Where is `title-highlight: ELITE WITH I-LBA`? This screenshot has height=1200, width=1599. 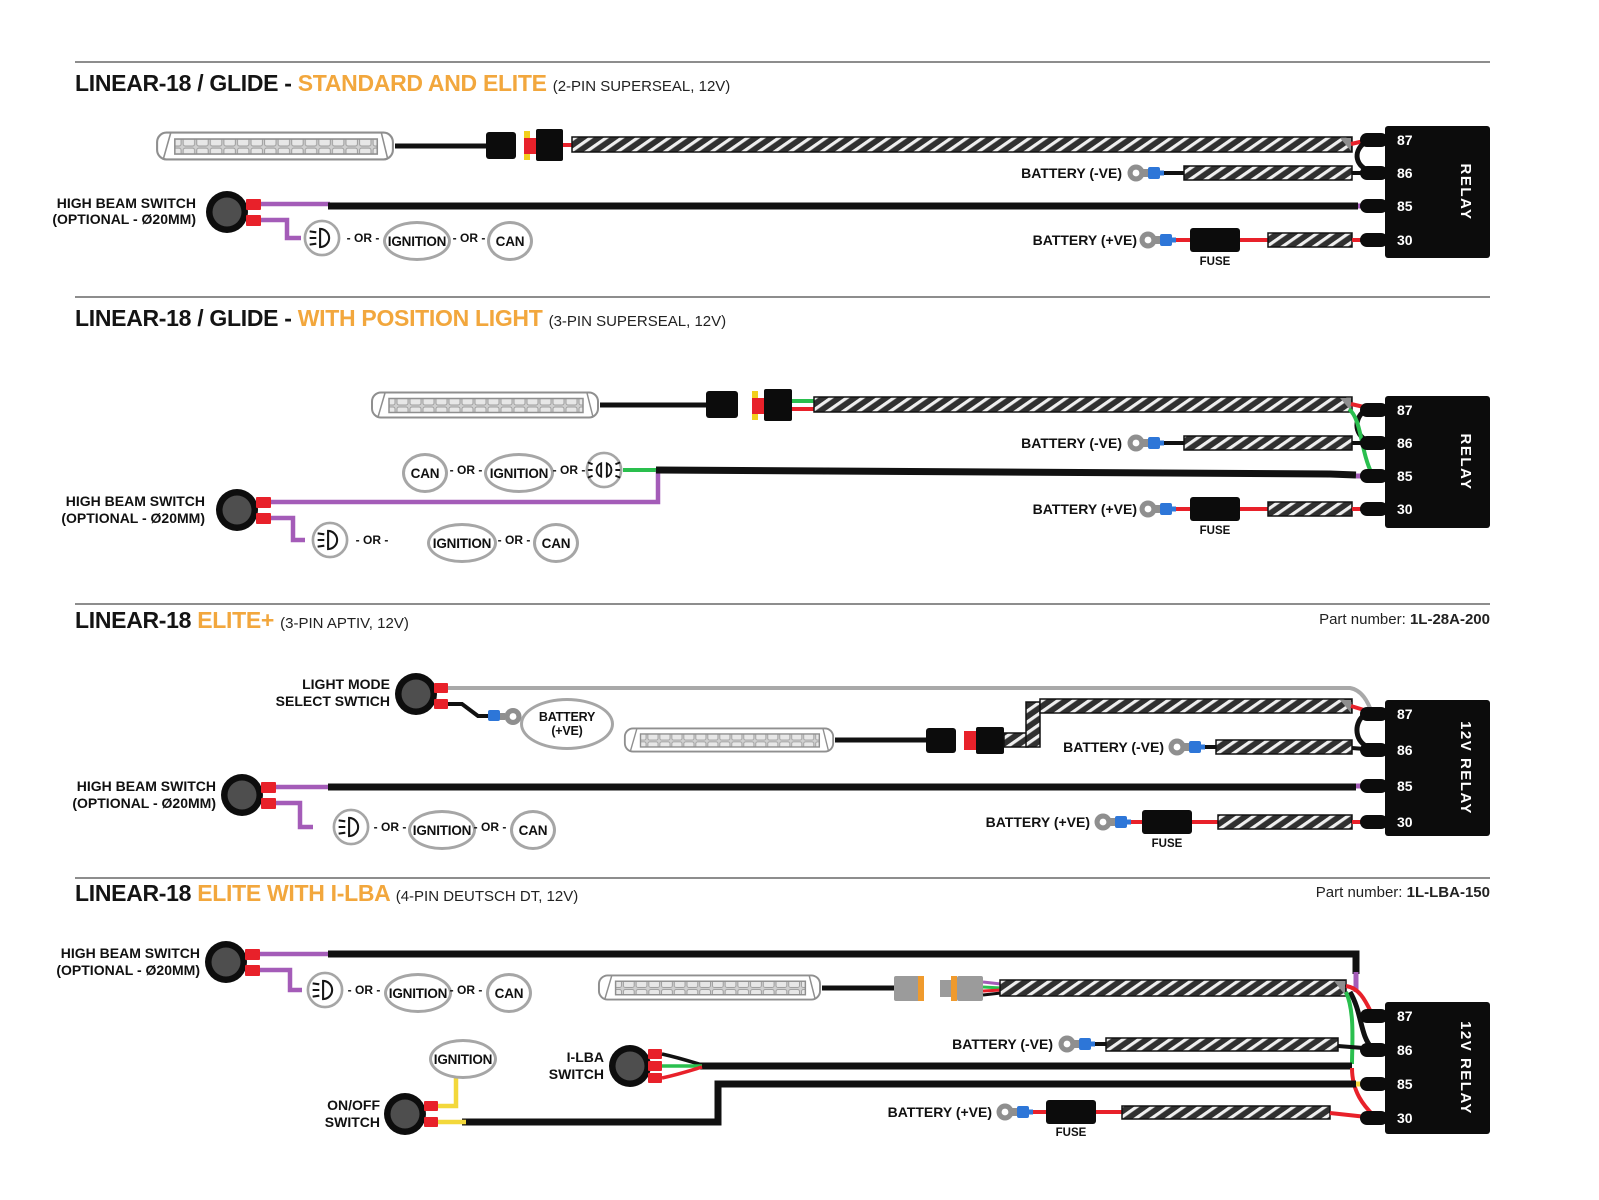
title-highlight: ELITE WITH I-LBA is located at coordinates (293, 893).